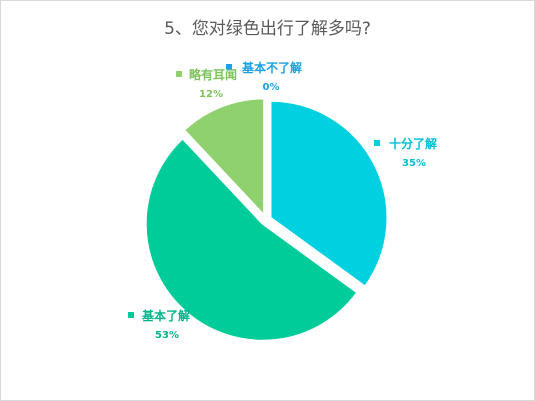  What do you see at coordinates (211, 94) in the screenshot?
I see `slice-percent-label: 12%` at bounding box center [211, 94].